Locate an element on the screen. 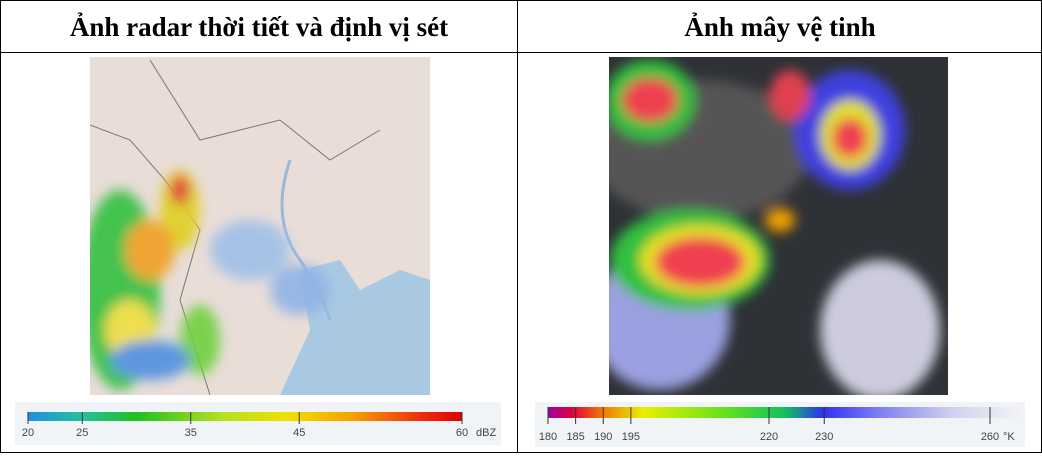 The width and height of the screenshot is (1042, 458). unit-label: °K is located at coordinates (1009, 437).